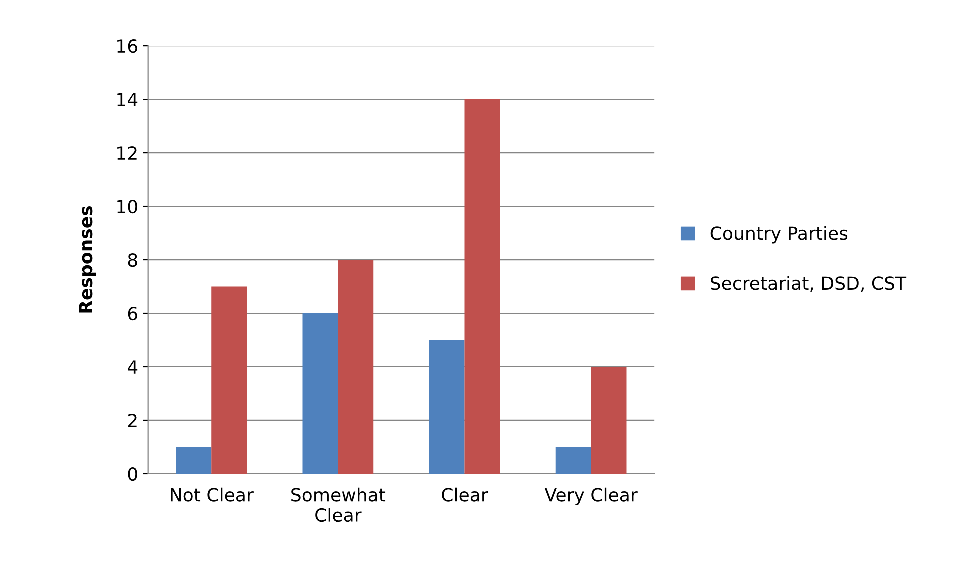 Image resolution: width=957 pixels, height=583 pixels. Describe the element at coordinates (465, 495) in the screenshot. I see `x-tick-label: Clear` at that location.